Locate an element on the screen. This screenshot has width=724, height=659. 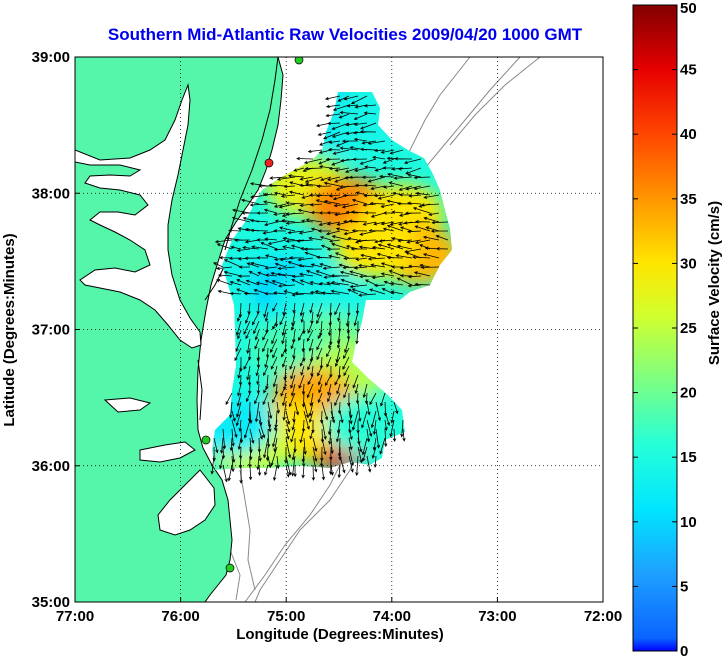
x-tick-label: 74:00 is located at coordinates (392, 616).